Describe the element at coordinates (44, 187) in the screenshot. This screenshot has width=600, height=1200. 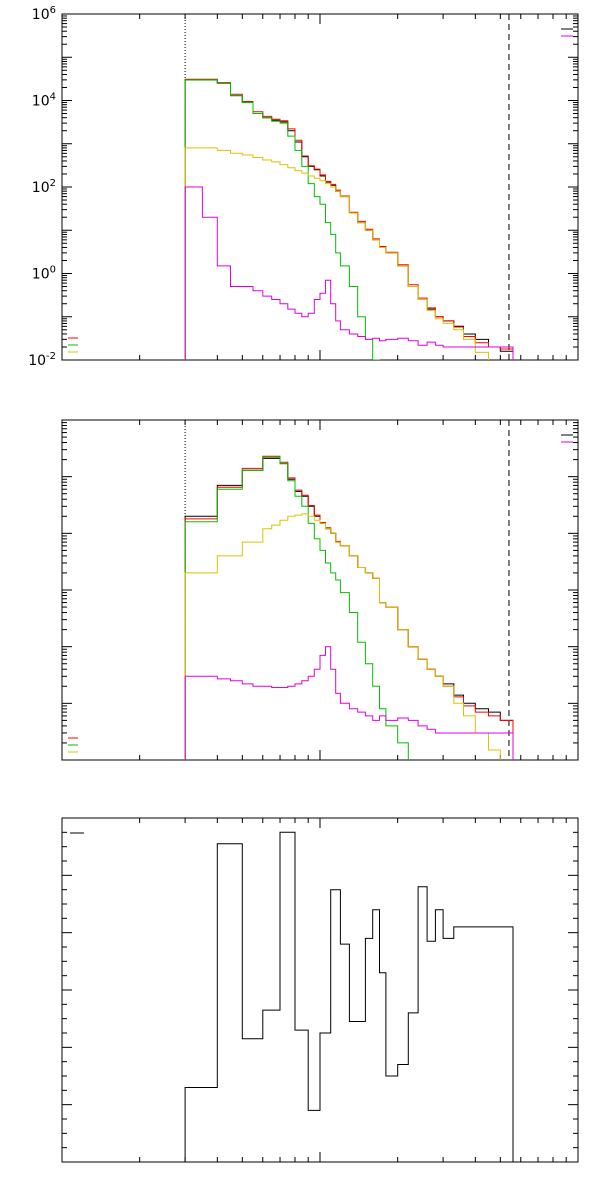
I see `y-tick-label: 10²` at that location.